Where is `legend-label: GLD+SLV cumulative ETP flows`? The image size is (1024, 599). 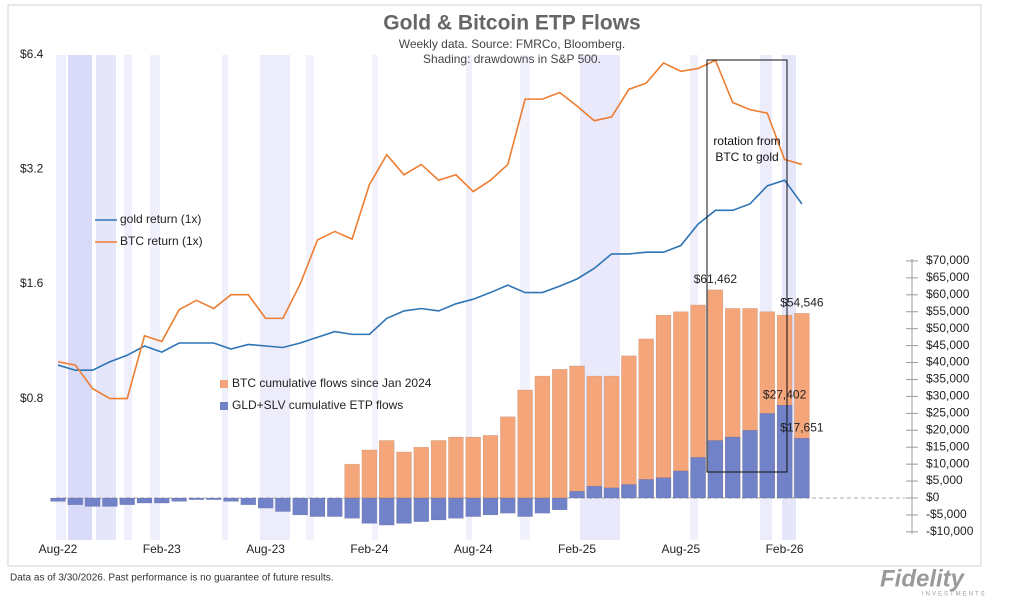 legend-label: GLD+SLV cumulative ETP flows is located at coordinates (317, 405).